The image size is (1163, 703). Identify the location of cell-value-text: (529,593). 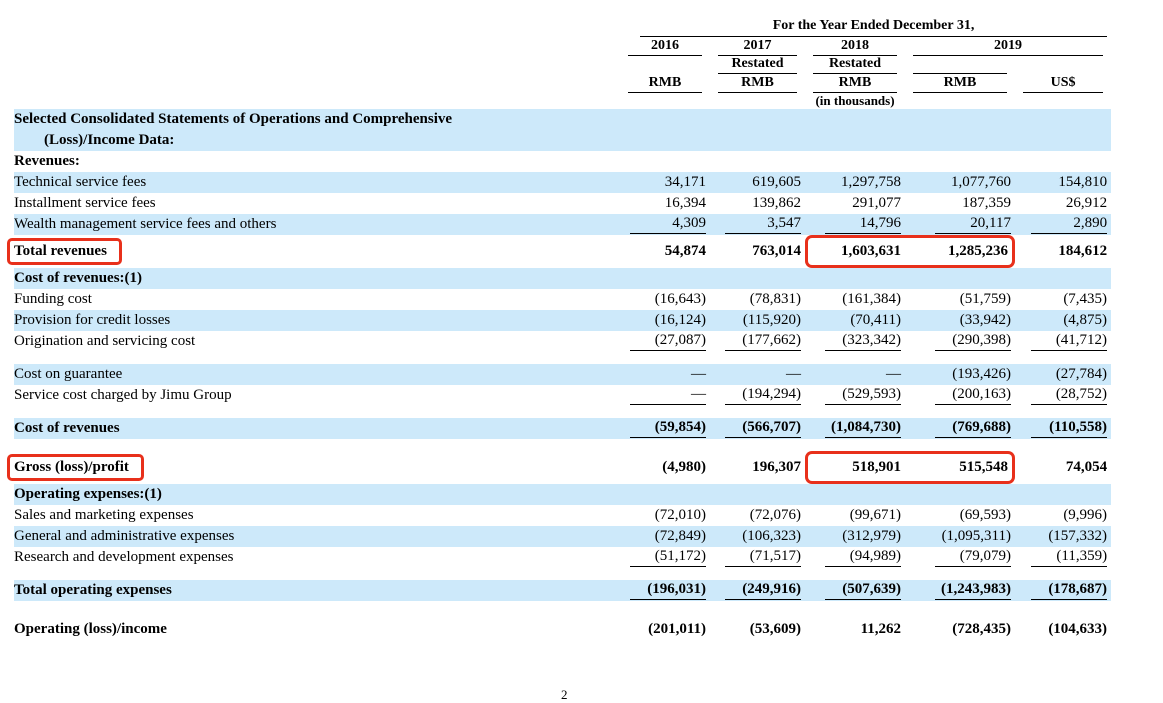
(863, 395).